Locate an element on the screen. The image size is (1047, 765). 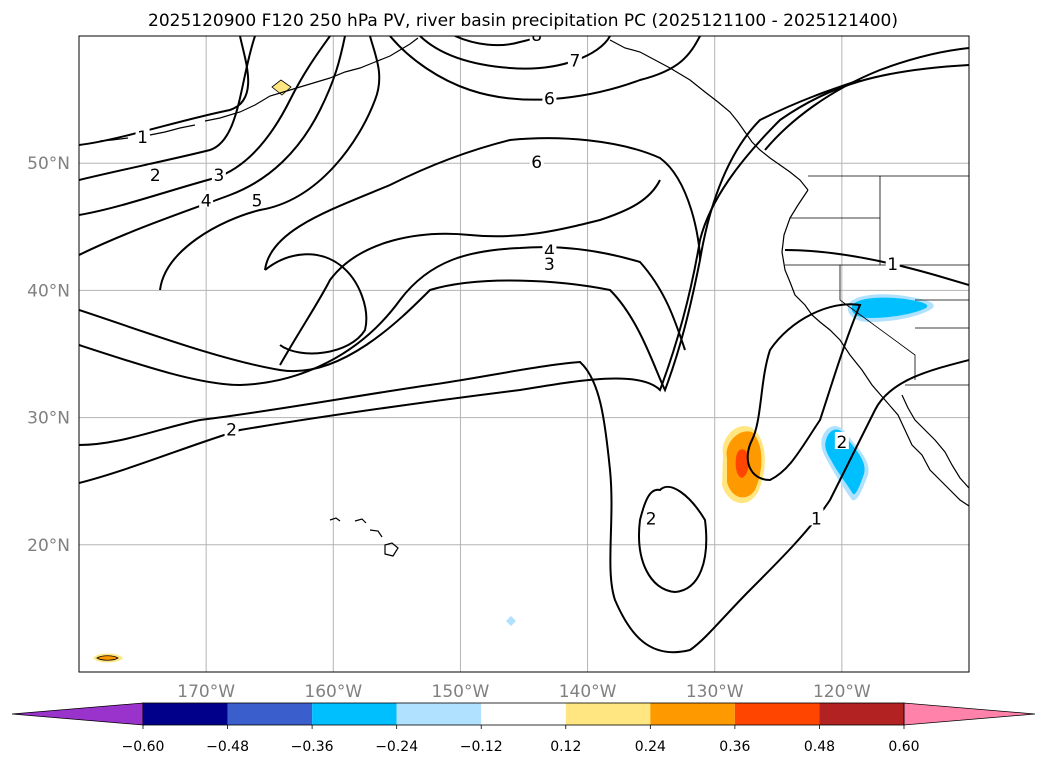
colorbar-tick-label: 0.36 is located at coordinates (734, 747).